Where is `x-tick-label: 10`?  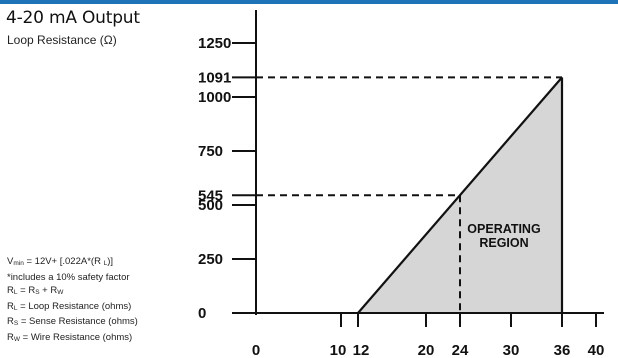 x-tick-label: 10 is located at coordinates (338, 350).